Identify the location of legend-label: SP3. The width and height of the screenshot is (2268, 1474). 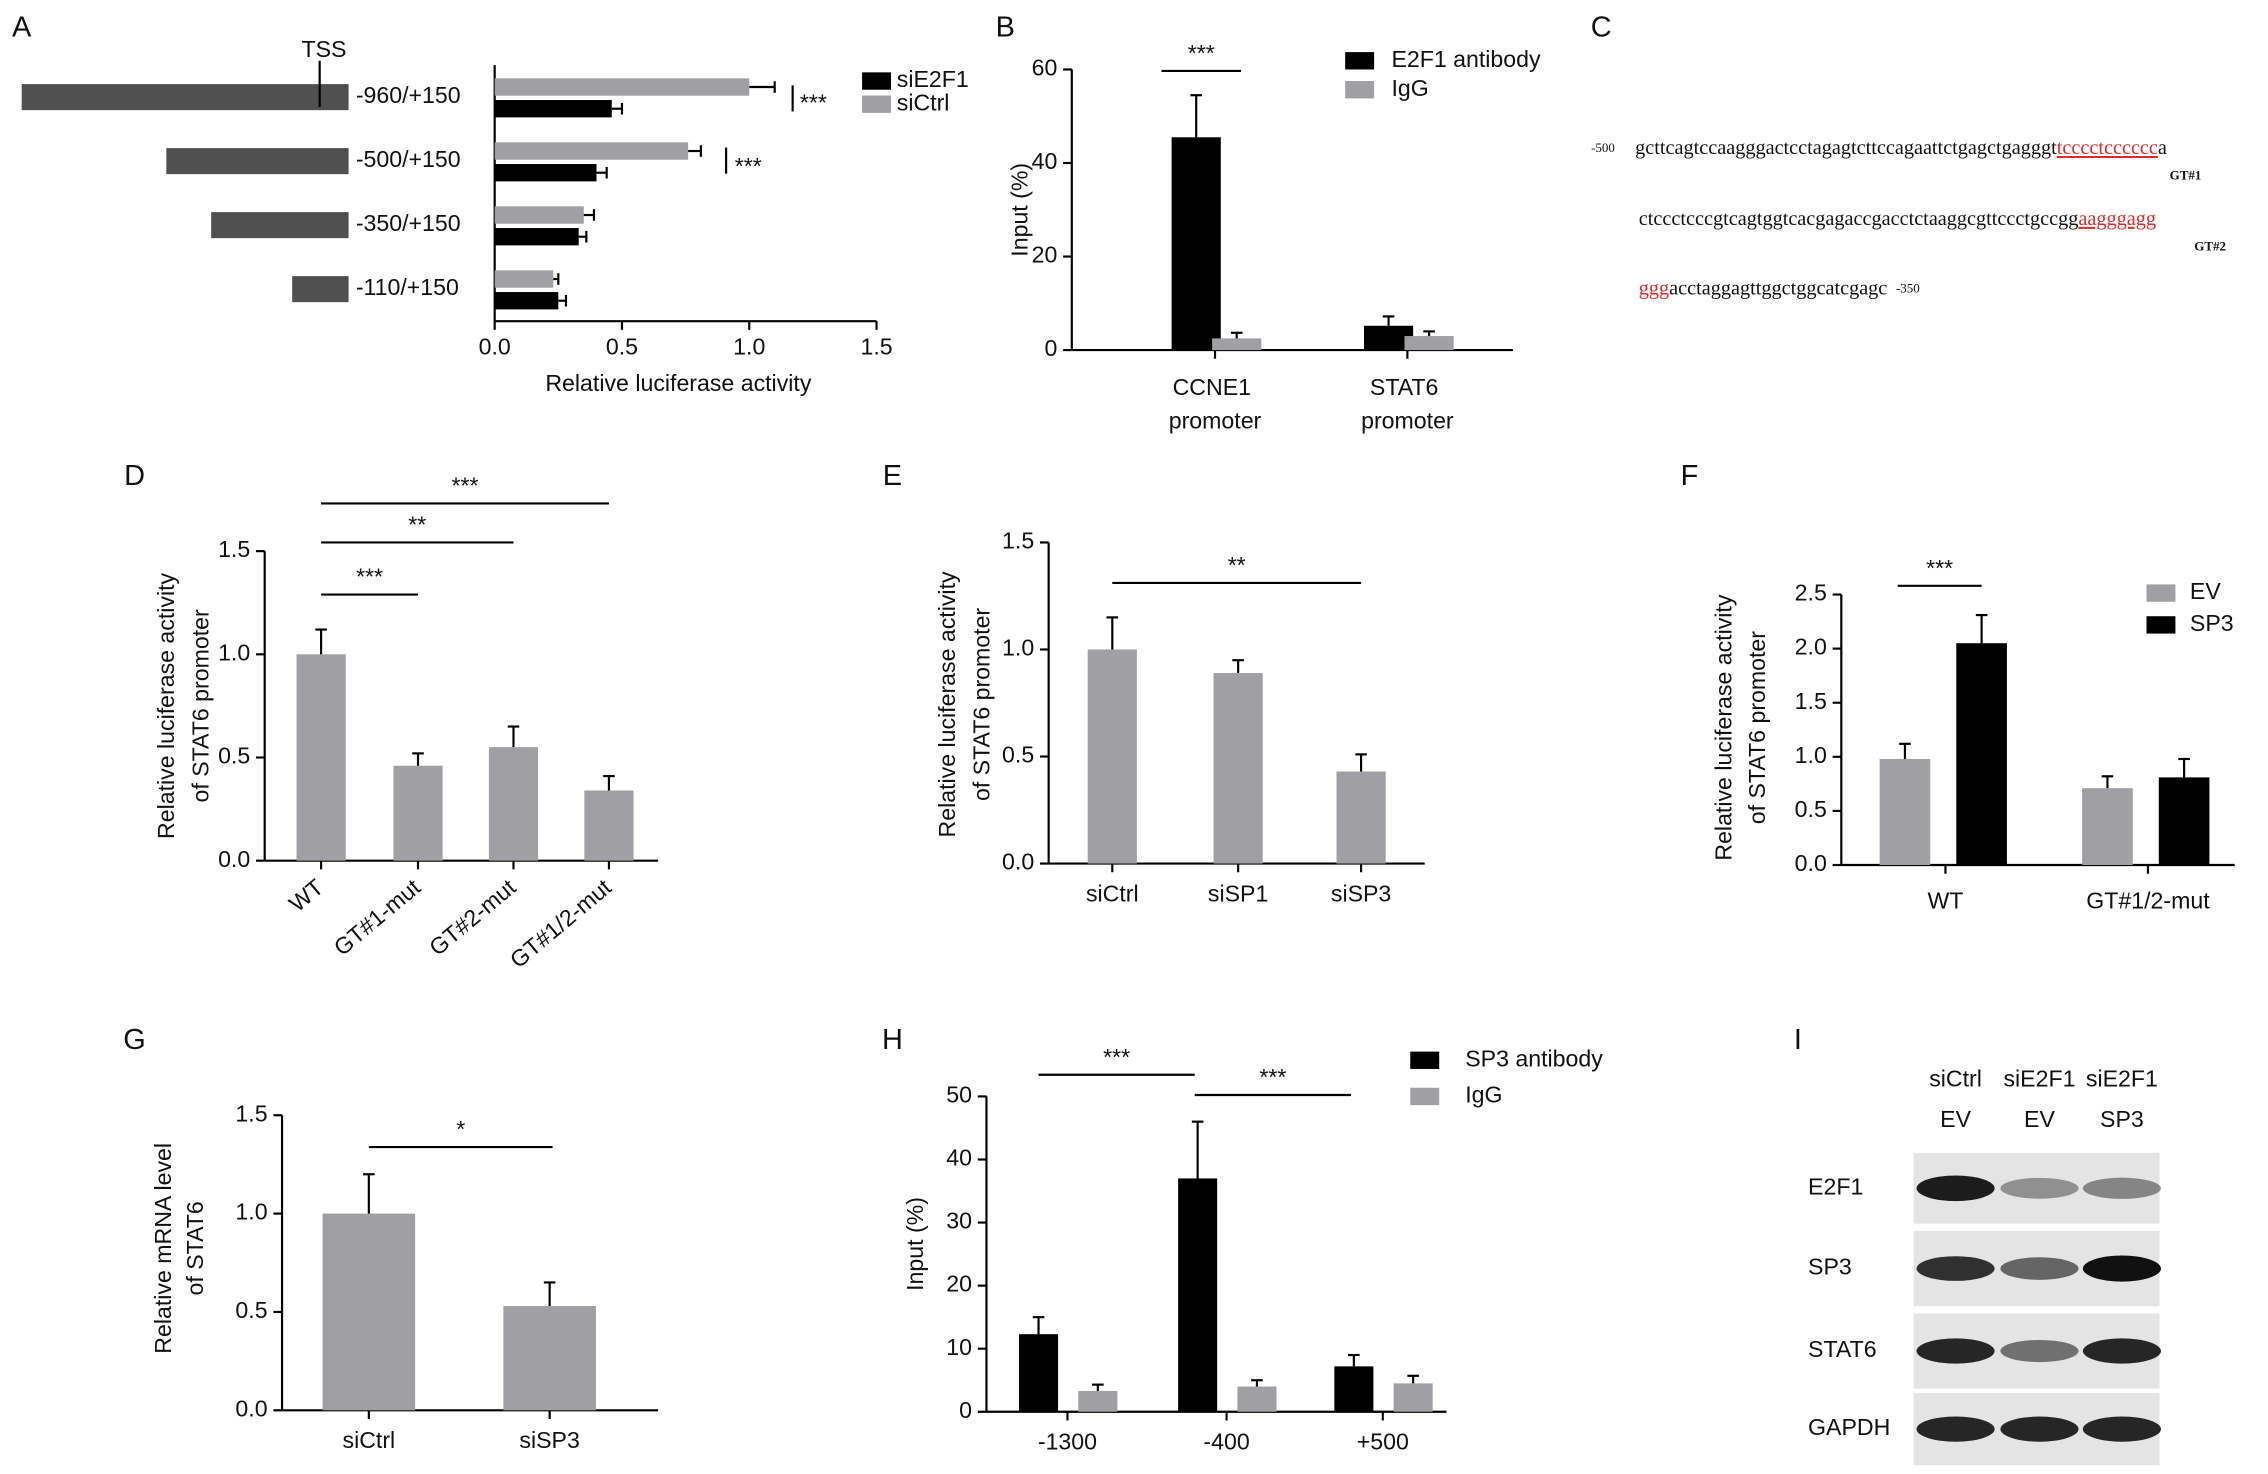
(2212, 623).